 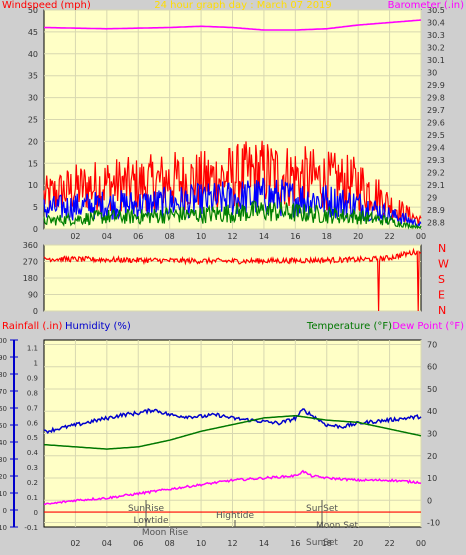 What do you see at coordinates (232, 543) in the screenshot?
I see `temperature-x-tick-5: 12` at bounding box center [232, 543].